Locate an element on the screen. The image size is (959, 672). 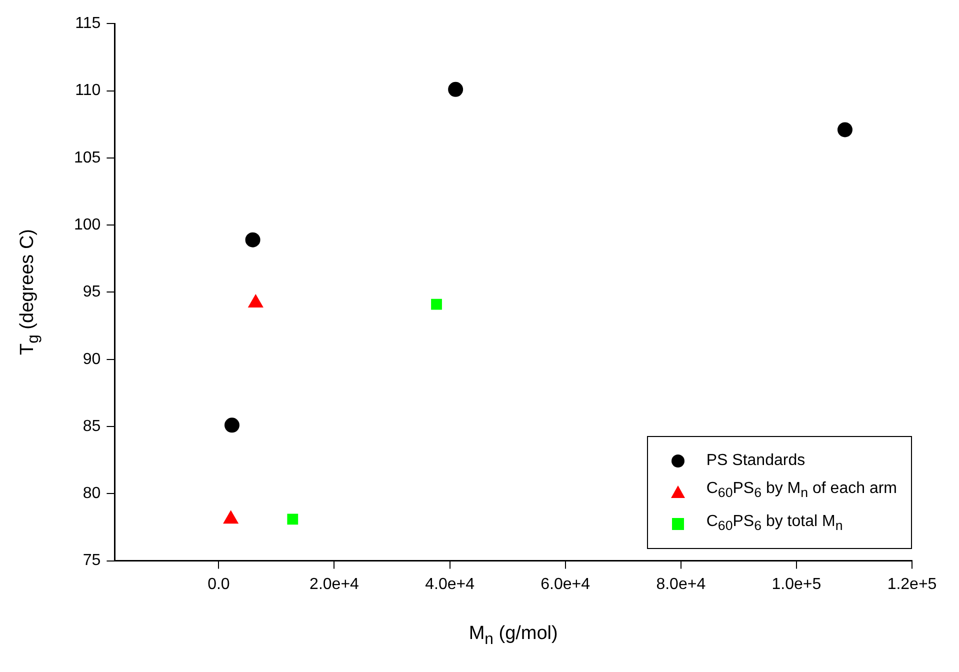
x-tick-label: 8.0e+4 is located at coordinates (681, 584).